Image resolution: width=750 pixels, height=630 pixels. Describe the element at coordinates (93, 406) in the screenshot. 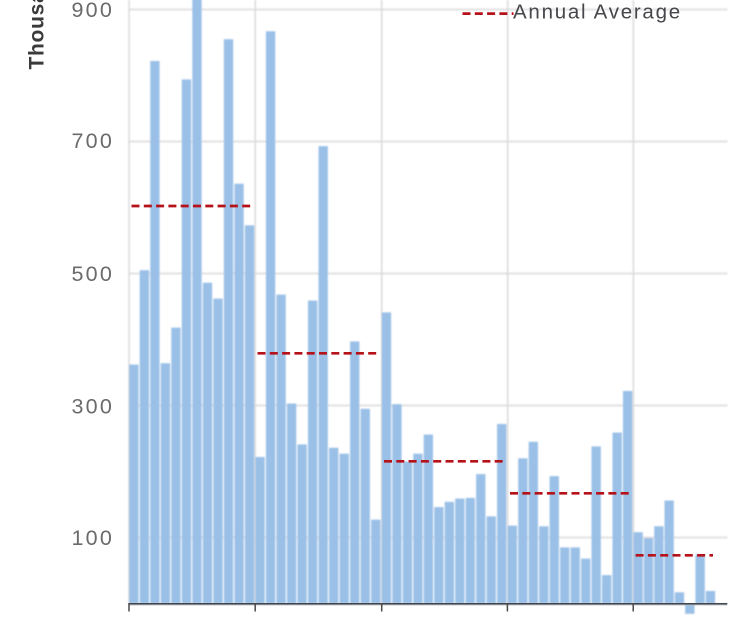

I see `svg-text: 300` at that location.